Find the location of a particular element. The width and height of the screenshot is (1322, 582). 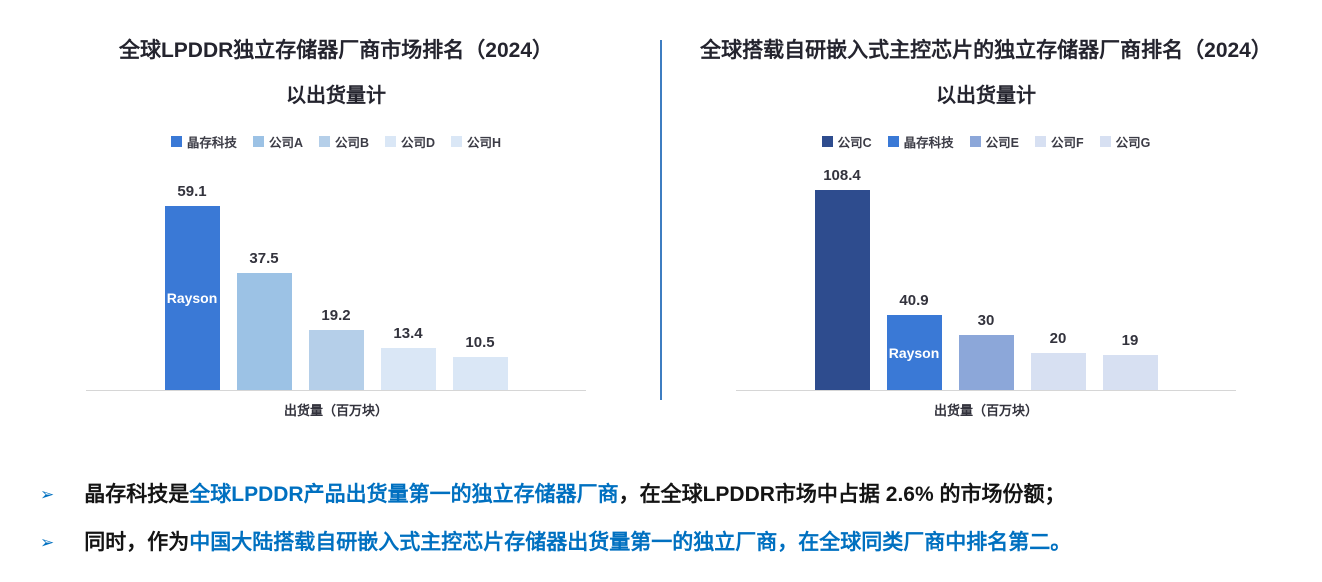

bar-column: 108.4 is located at coordinates (842, 278).